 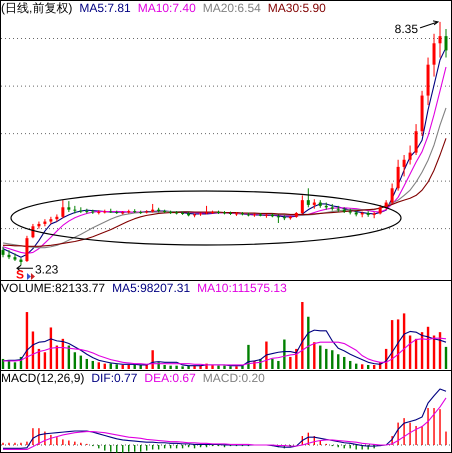 I want to click on text: MA20:6.54, so click(x=232, y=8).